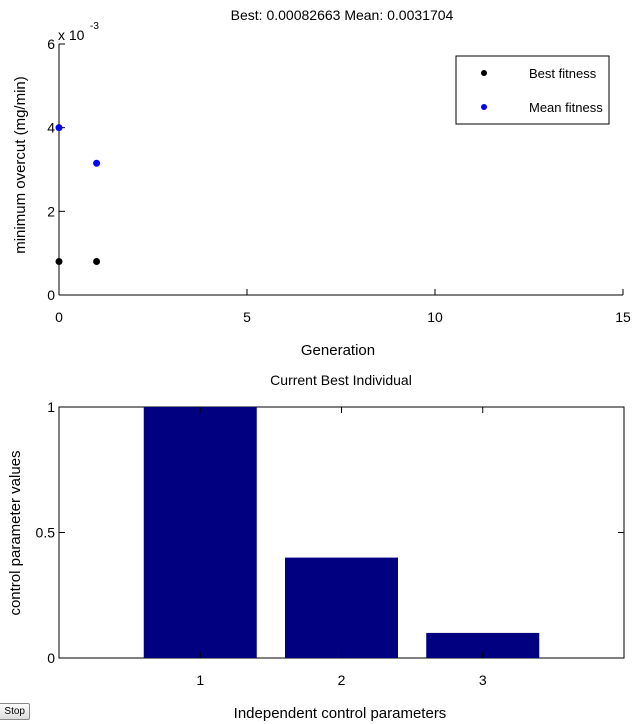 This screenshot has height=724, width=644. What do you see at coordinates (15, 711) in the screenshot?
I see `stop-button: Stop` at bounding box center [15, 711].